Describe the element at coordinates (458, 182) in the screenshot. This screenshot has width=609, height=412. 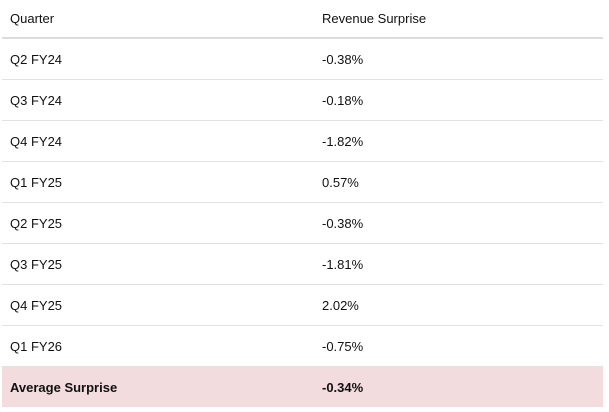
I see `surprise-cell: 0.57%` at that location.